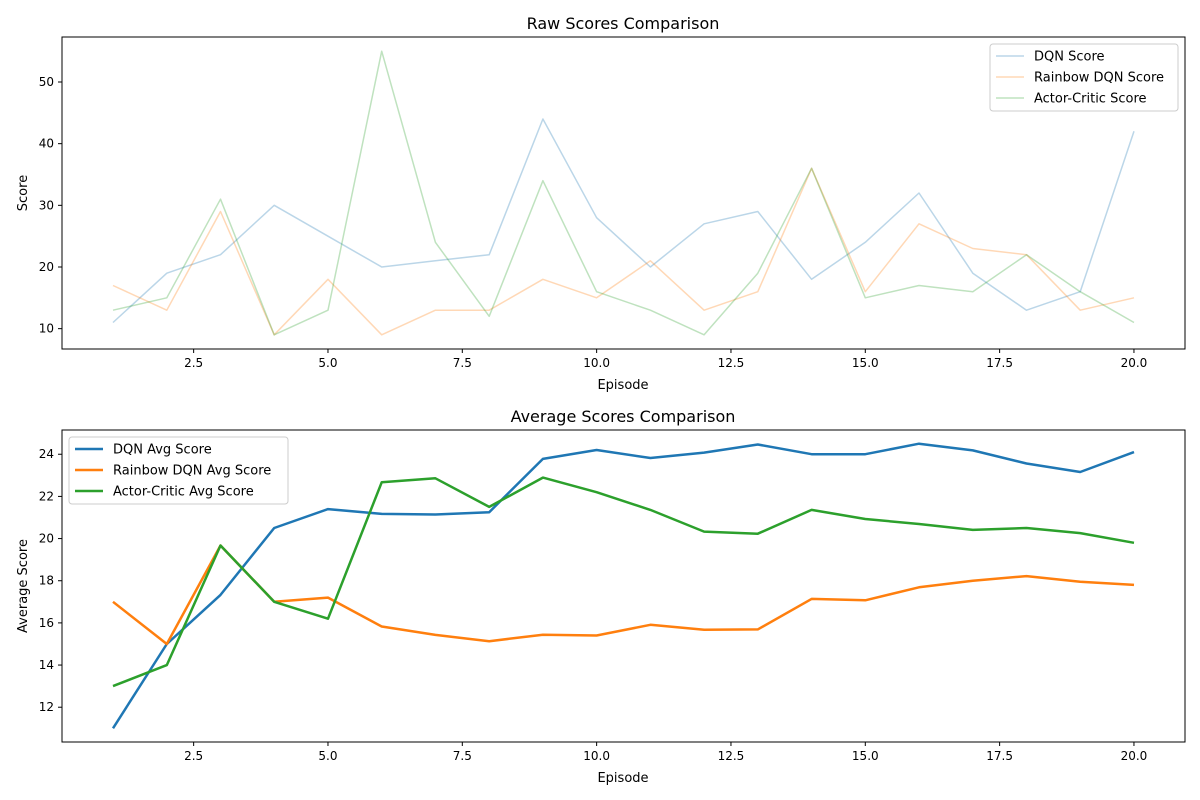 The image size is (1200, 800). Describe the element at coordinates (46, 665) in the screenshot. I see `y-tick-label: 14` at that location.